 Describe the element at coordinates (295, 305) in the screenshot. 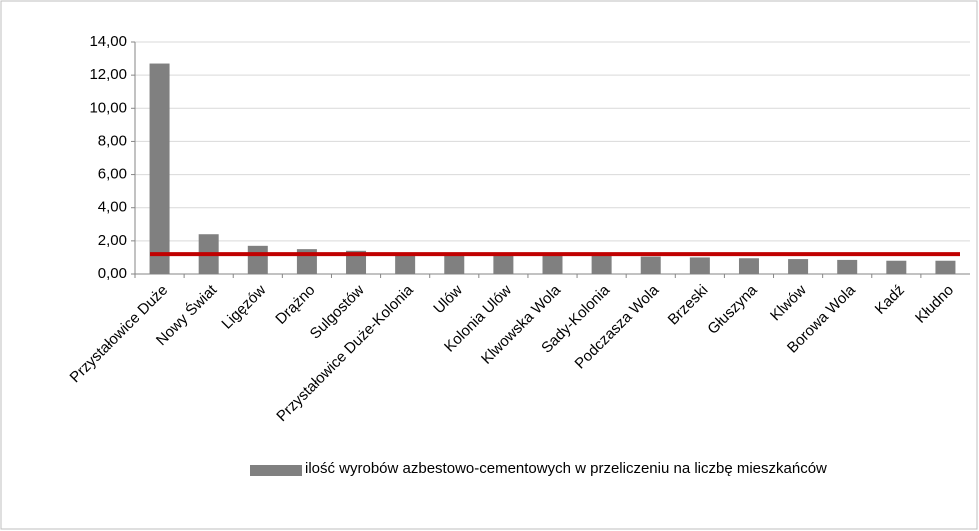

I see `x-tick-label: Drążno` at that location.